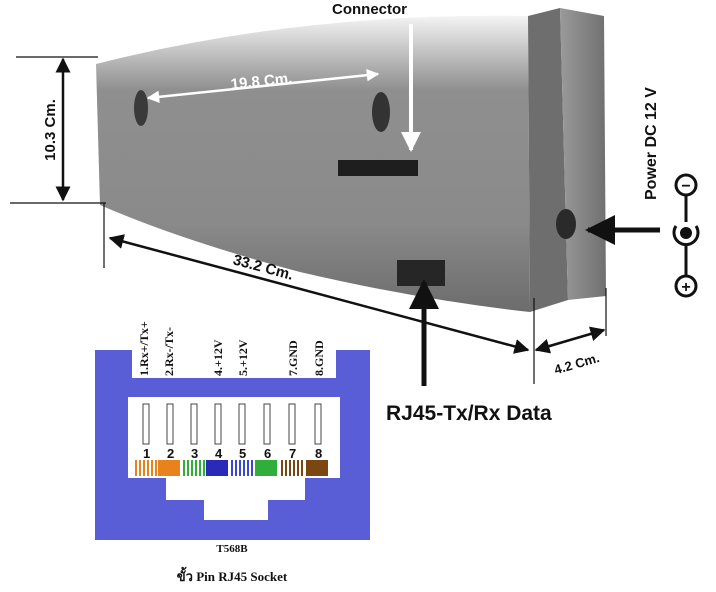  What do you see at coordinates (50, 130) in the screenshot?
I see `height-label: 10.3 Cm.` at bounding box center [50, 130].